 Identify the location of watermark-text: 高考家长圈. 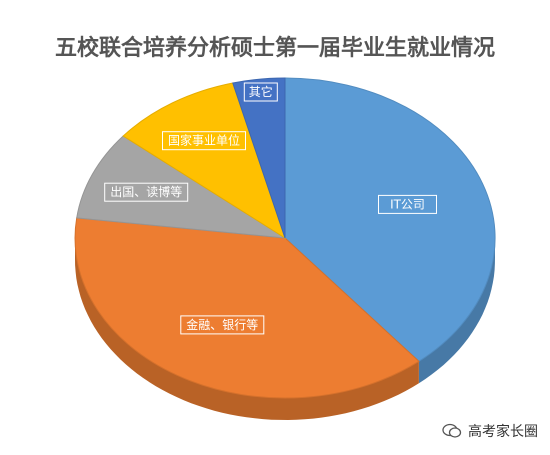
(503, 432).